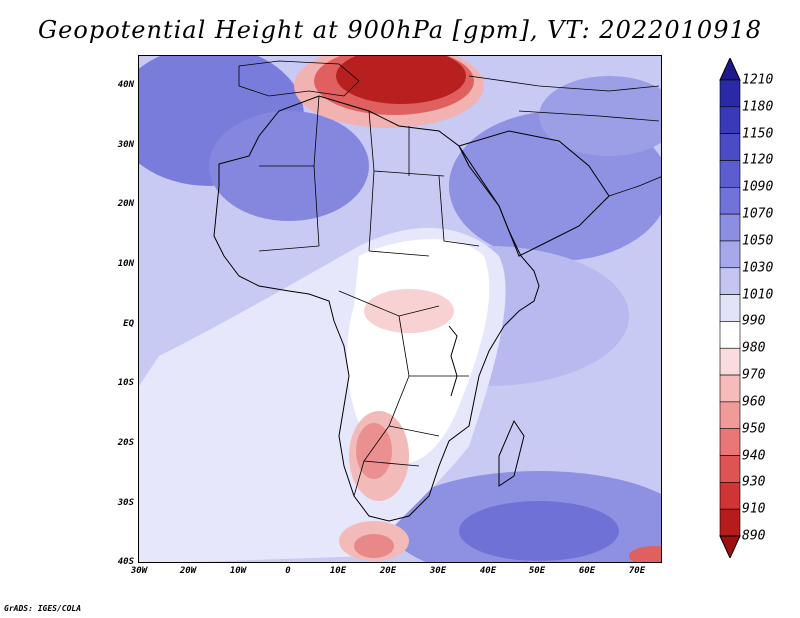  I want to click on high-indian-core, so click(539, 531).